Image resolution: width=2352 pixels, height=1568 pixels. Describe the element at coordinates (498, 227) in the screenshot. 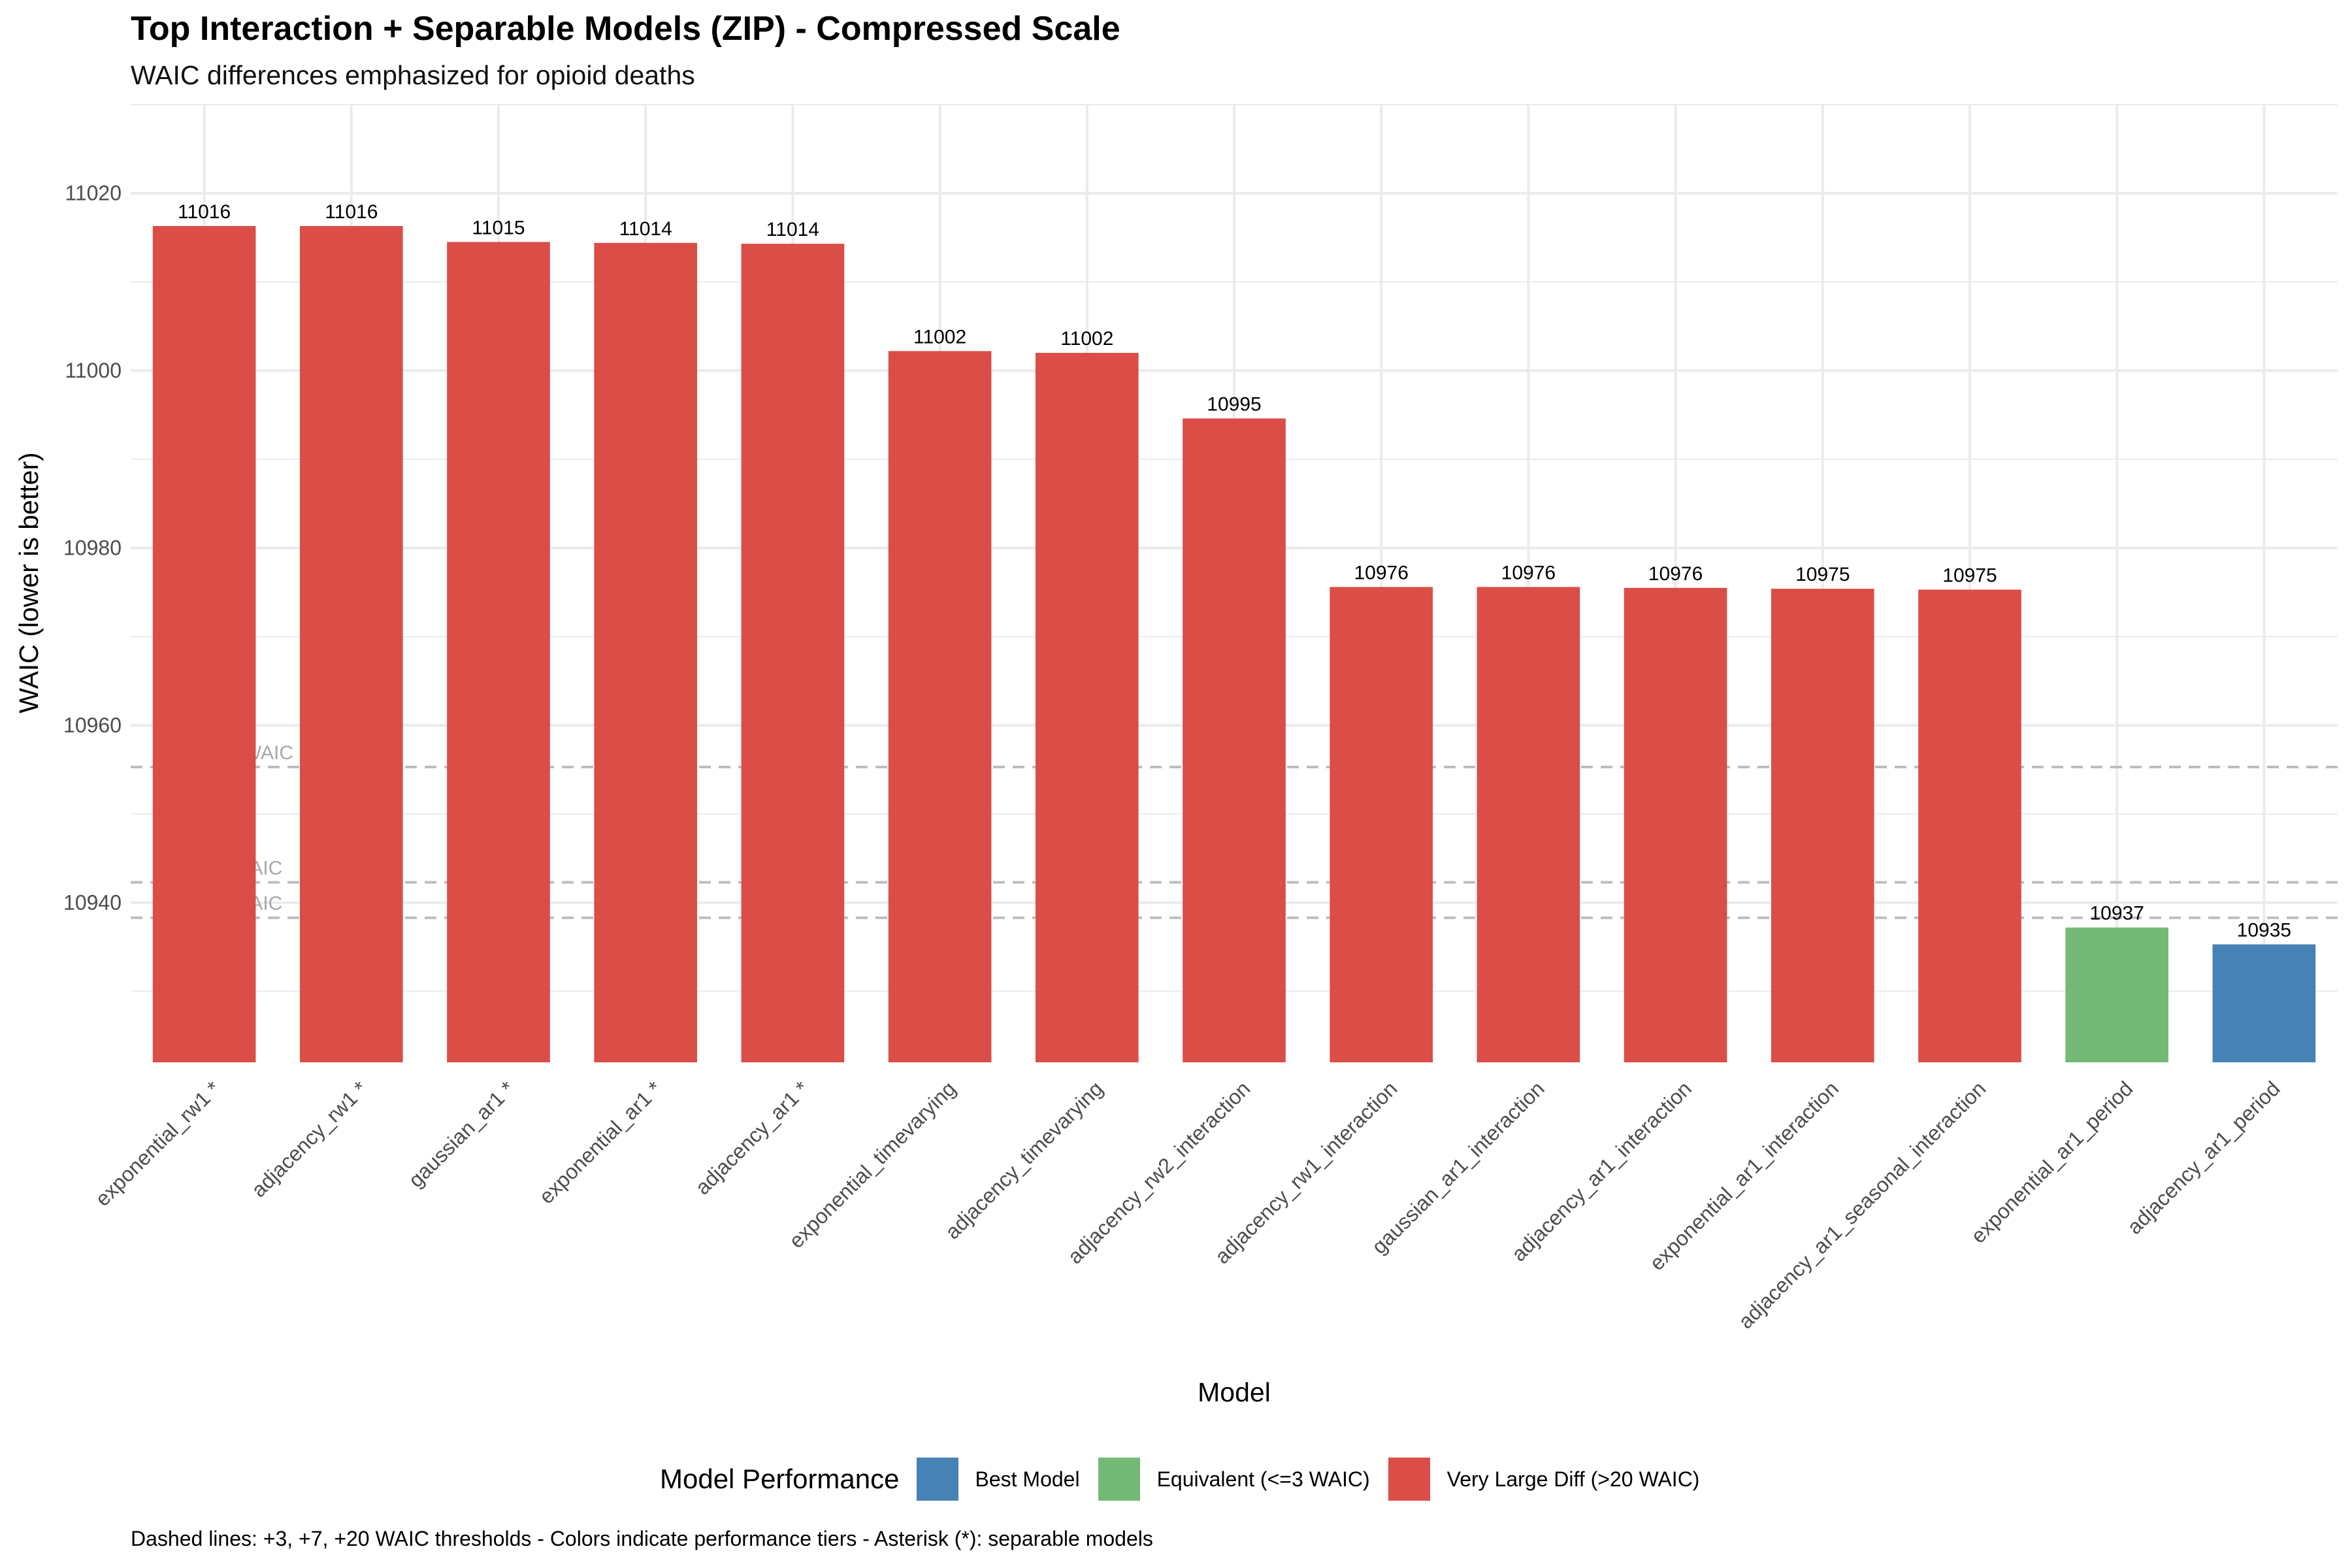

I see `data-label: 11015` at that location.